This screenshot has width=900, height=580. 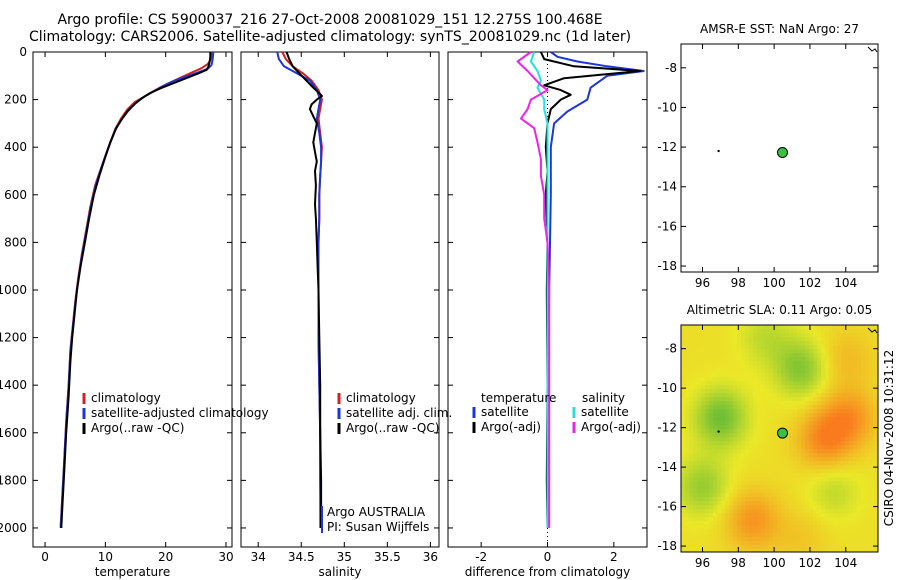 What do you see at coordinates (137, 428) in the screenshot?
I see `temp-legend-label: Argo(..raw -QC)` at bounding box center [137, 428].